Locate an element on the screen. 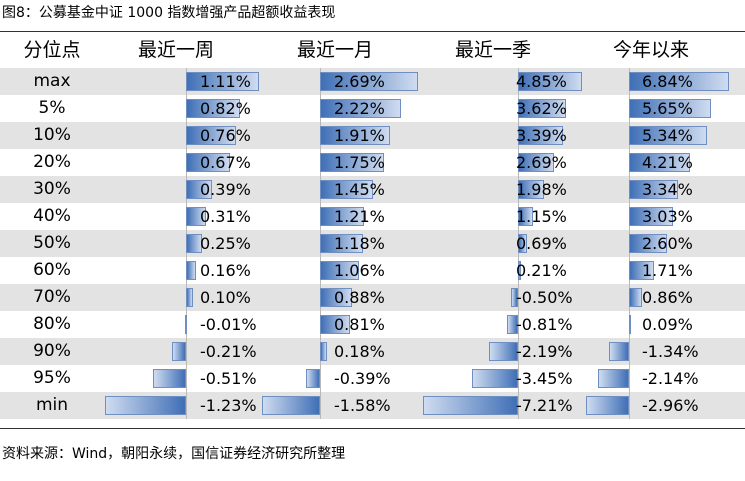  cell-value-week: 0.76% is located at coordinates (225, 135).